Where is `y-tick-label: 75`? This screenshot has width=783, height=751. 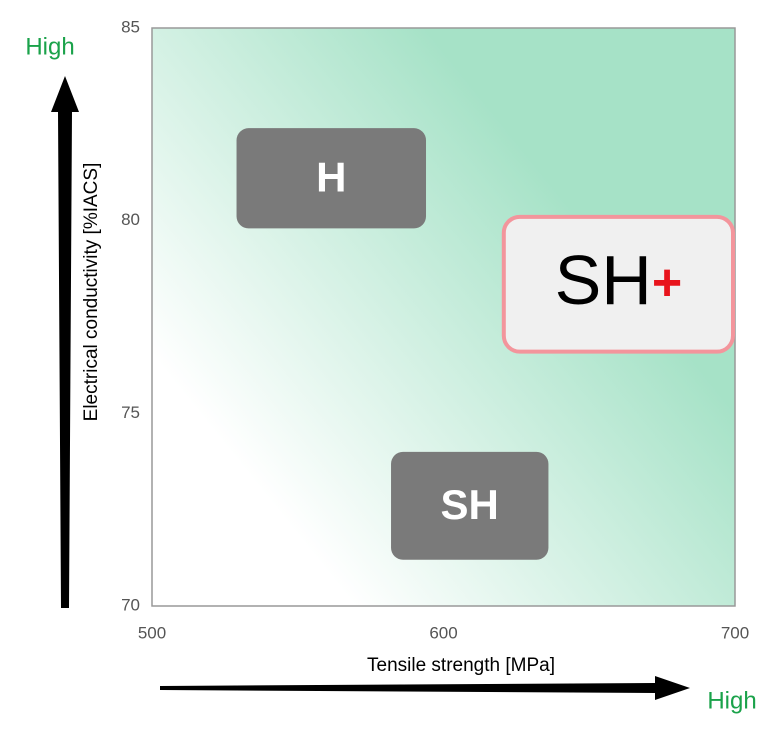
y-tick-label: 75 is located at coordinates (130, 412).